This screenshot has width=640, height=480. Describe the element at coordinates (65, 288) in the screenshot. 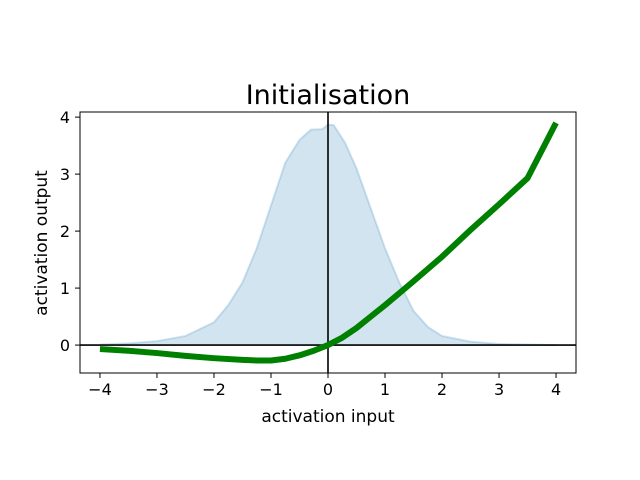

I see `y-tick-label: 1` at that location.